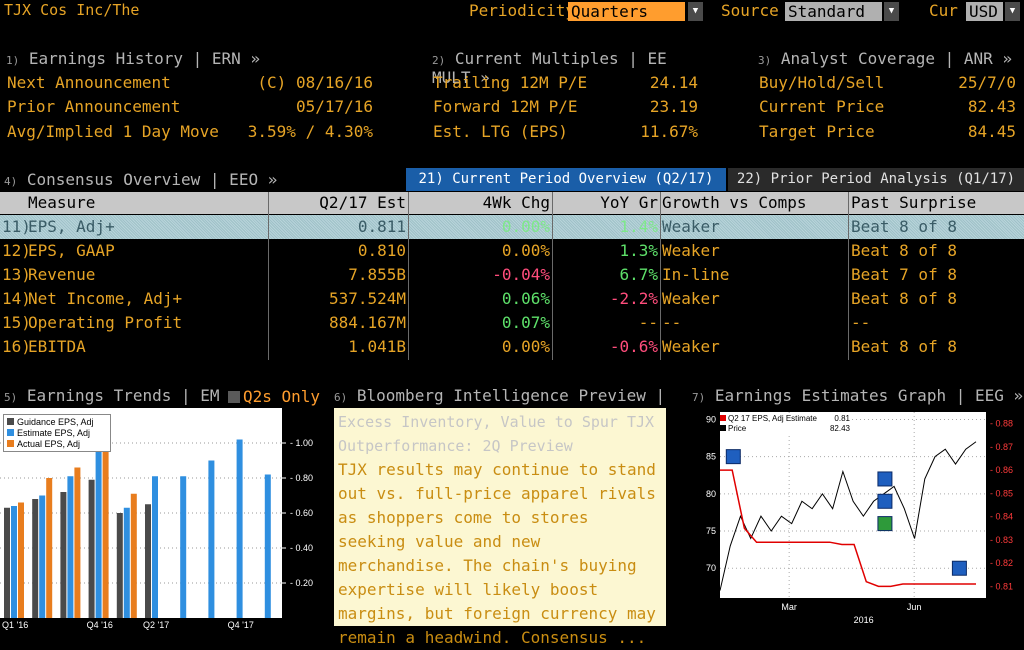  I want to click on table-row: 15) Operating Profit 884.167M 0.07% -- -- --, so click(512, 323).